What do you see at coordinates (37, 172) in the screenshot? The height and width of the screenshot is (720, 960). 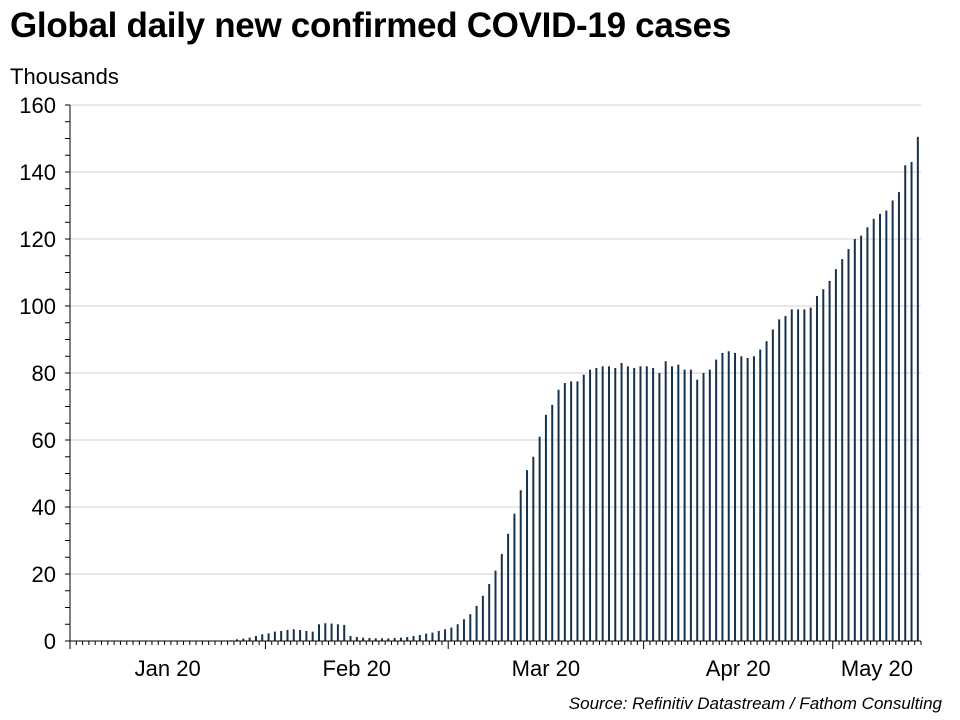 I see `y-tick-label: 140` at bounding box center [37, 172].